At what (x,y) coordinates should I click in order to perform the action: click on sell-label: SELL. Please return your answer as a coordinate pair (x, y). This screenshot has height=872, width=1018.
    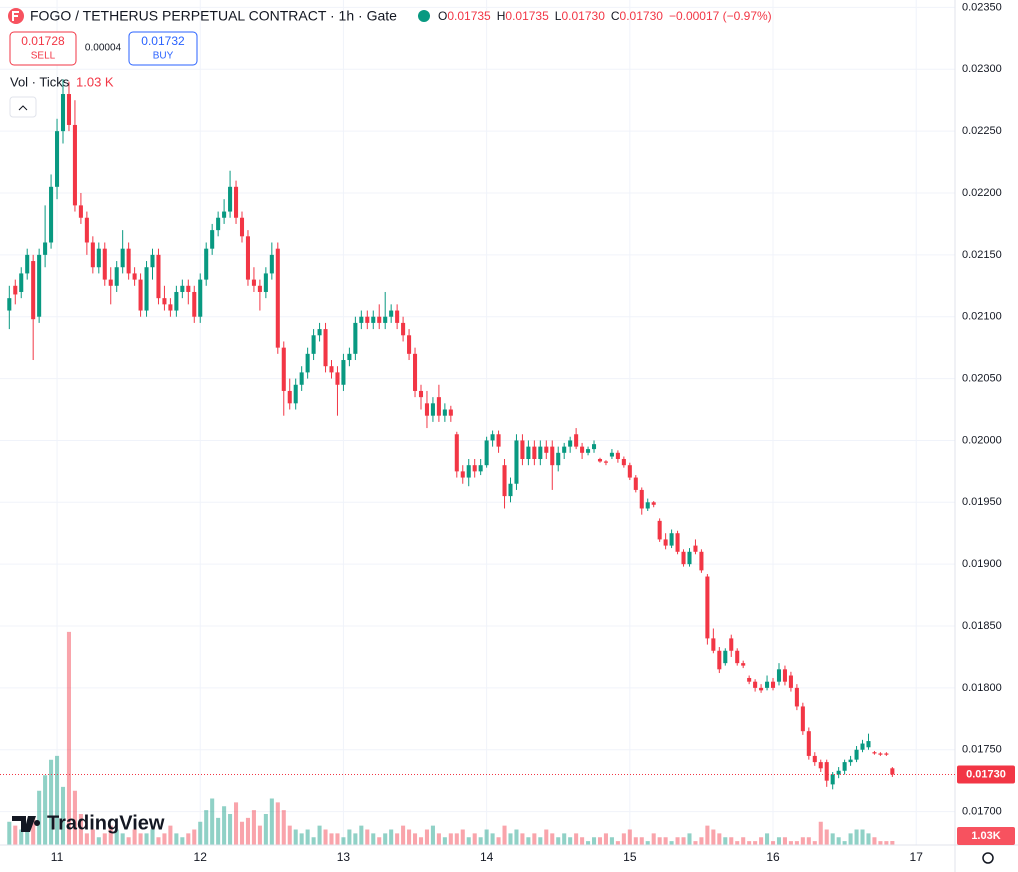
    Looking at the image, I should click on (43, 56).